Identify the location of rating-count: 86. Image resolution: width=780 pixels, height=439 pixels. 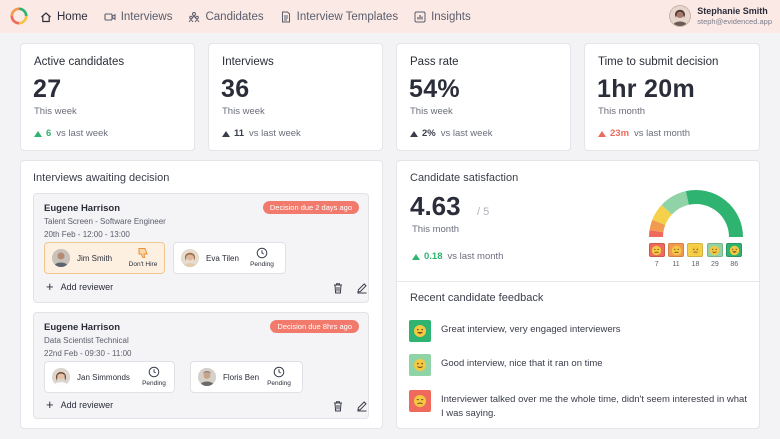
(734, 264).